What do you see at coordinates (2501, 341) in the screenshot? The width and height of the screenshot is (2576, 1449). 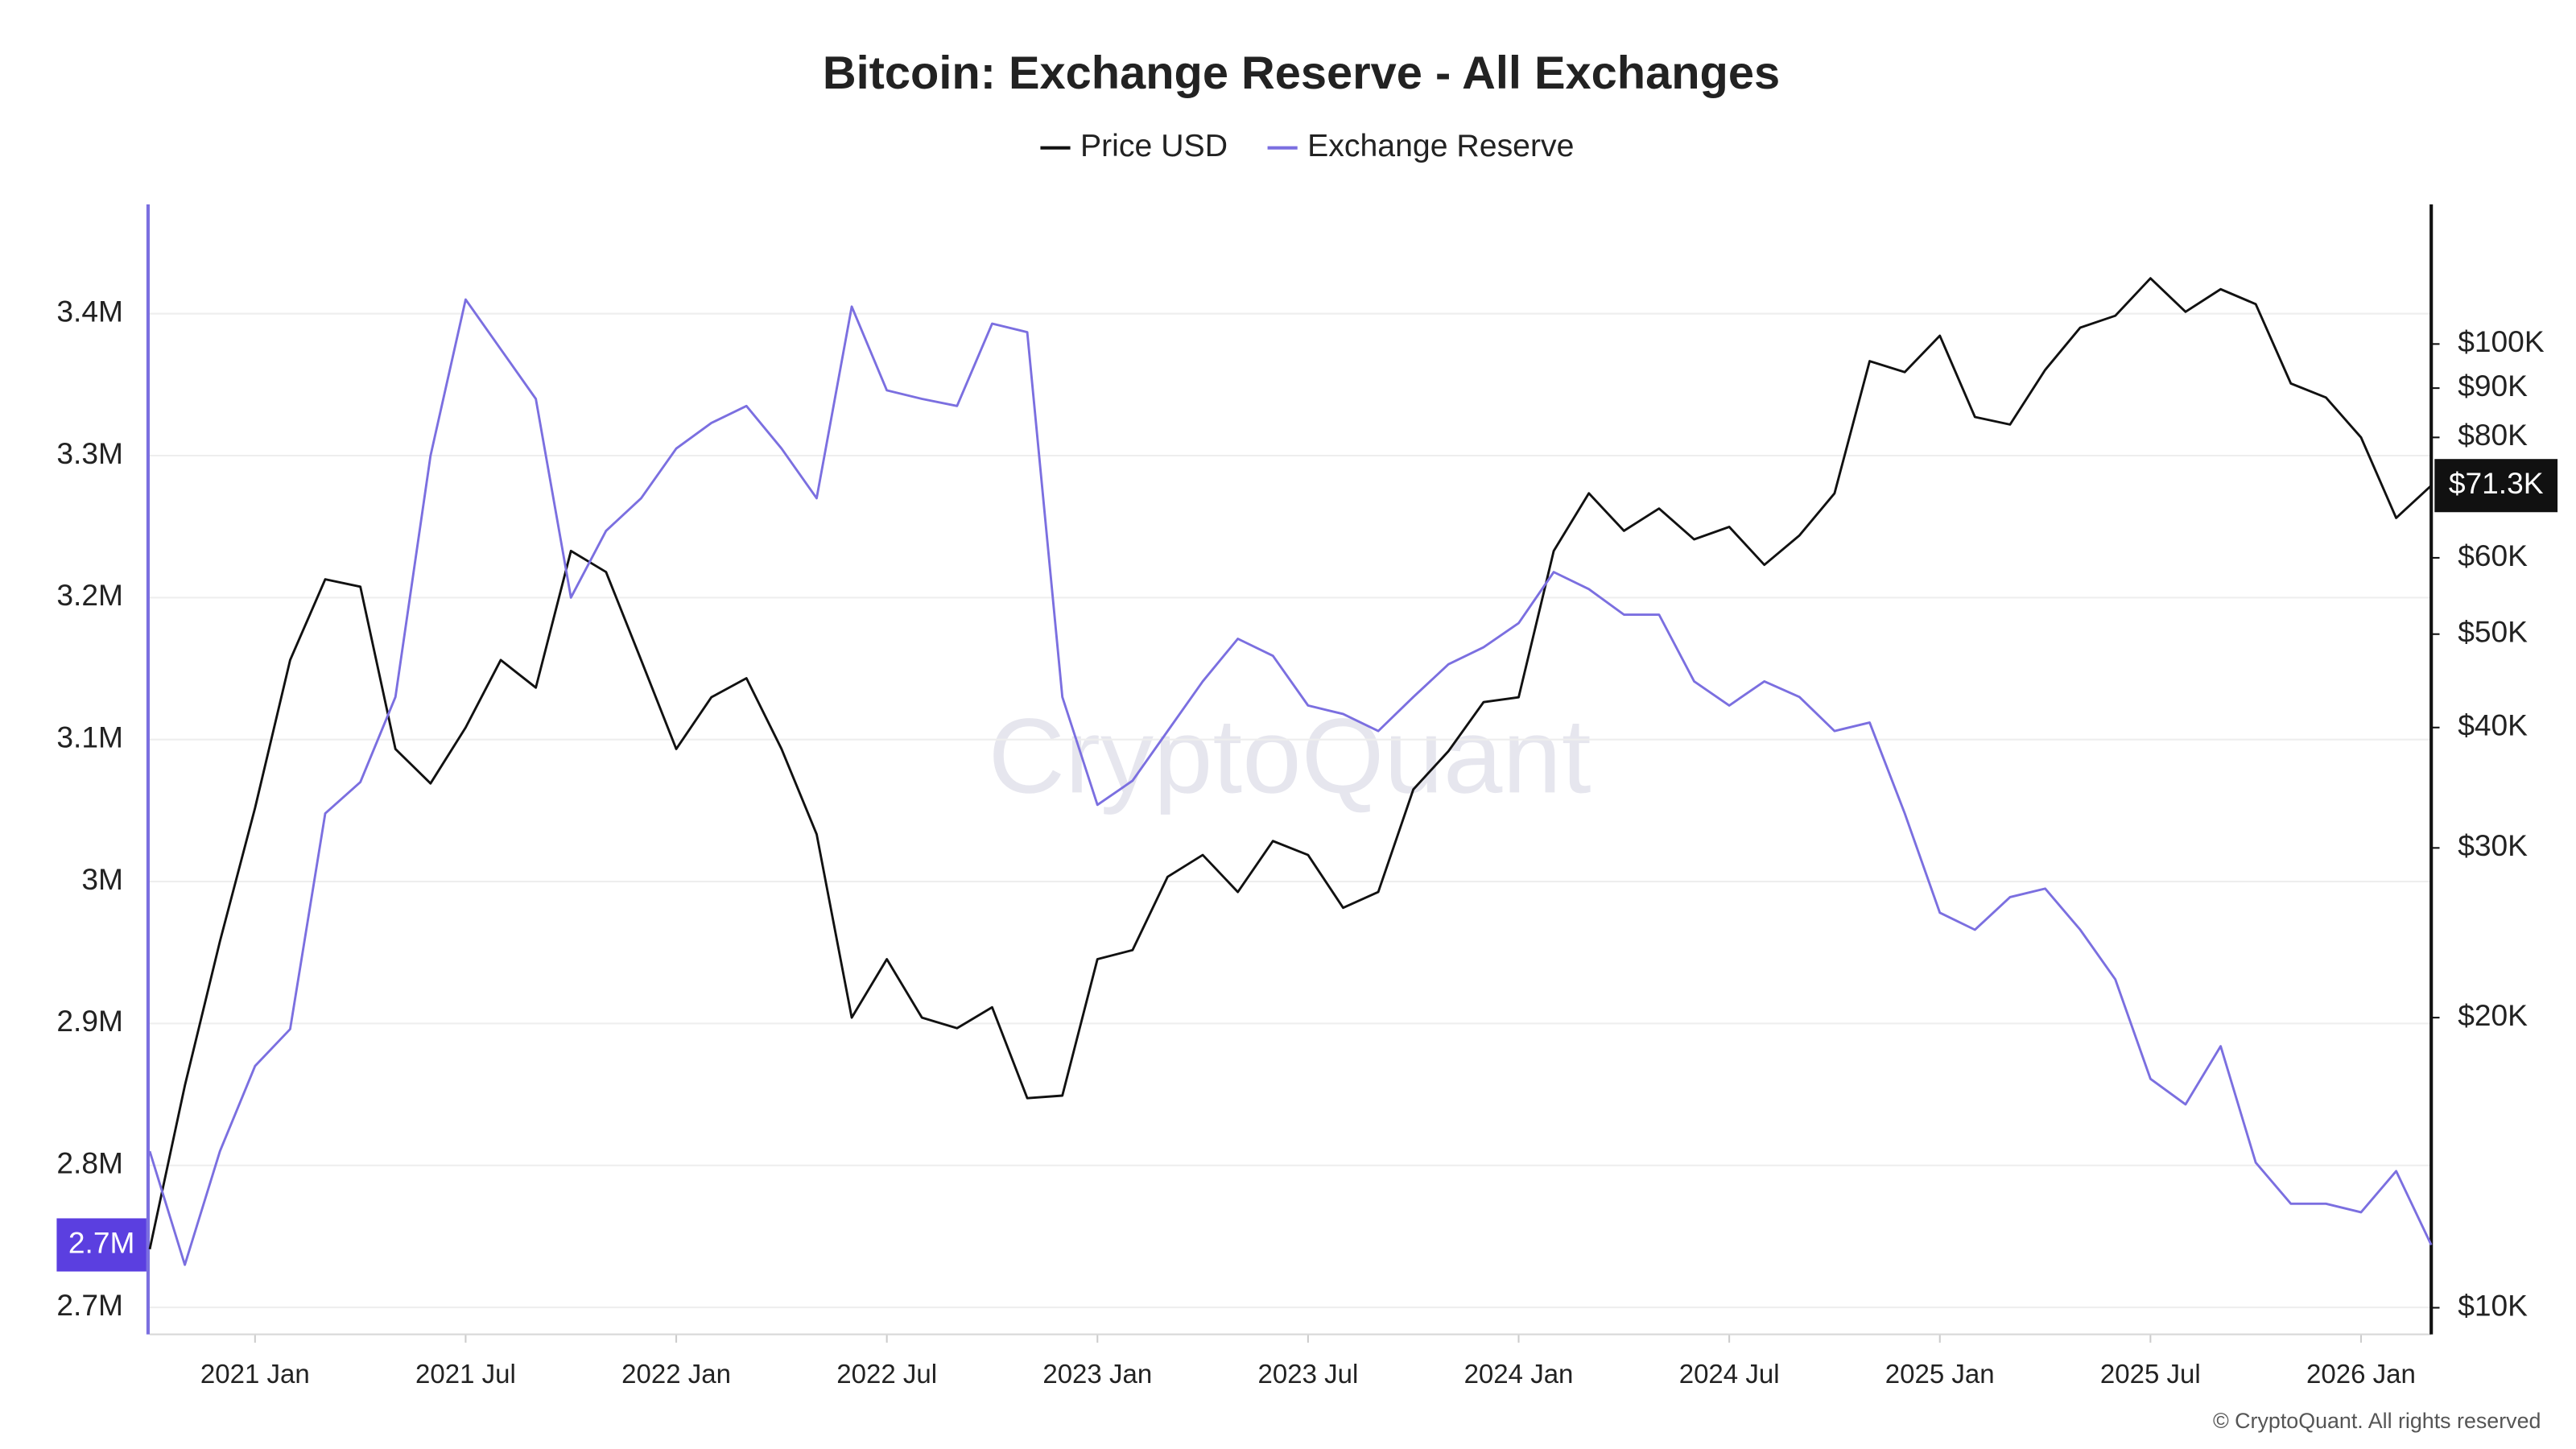 I see `y2-tick-label: $100K` at bounding box center [2501, 341].